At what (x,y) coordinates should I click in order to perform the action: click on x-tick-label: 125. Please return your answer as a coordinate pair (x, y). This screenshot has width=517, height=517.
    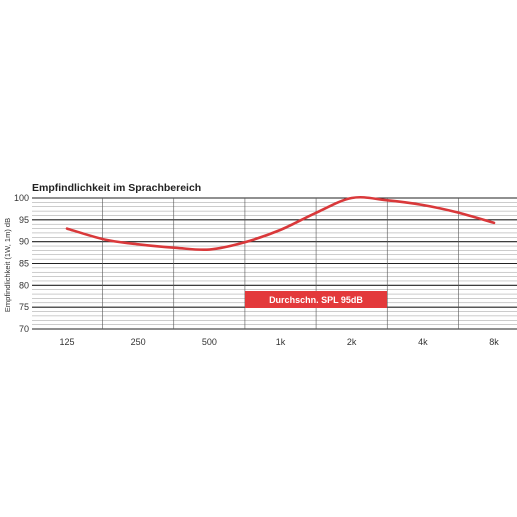
    Looking at the image, I should click on (66, 342).